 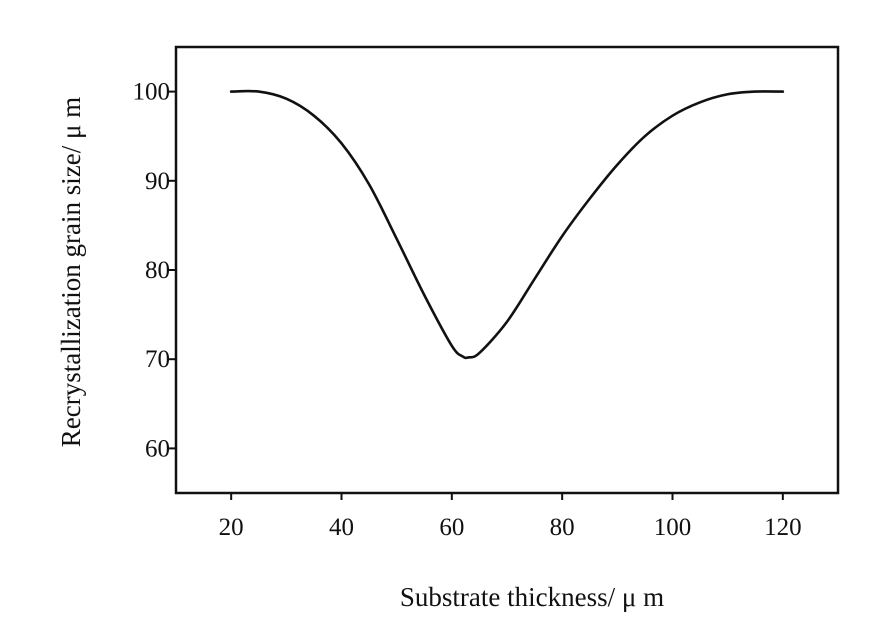 What do you see at coordinates (673, 527) in the screenshot?
I see `x-tick-label: 100` at bounding box center [673, 527].